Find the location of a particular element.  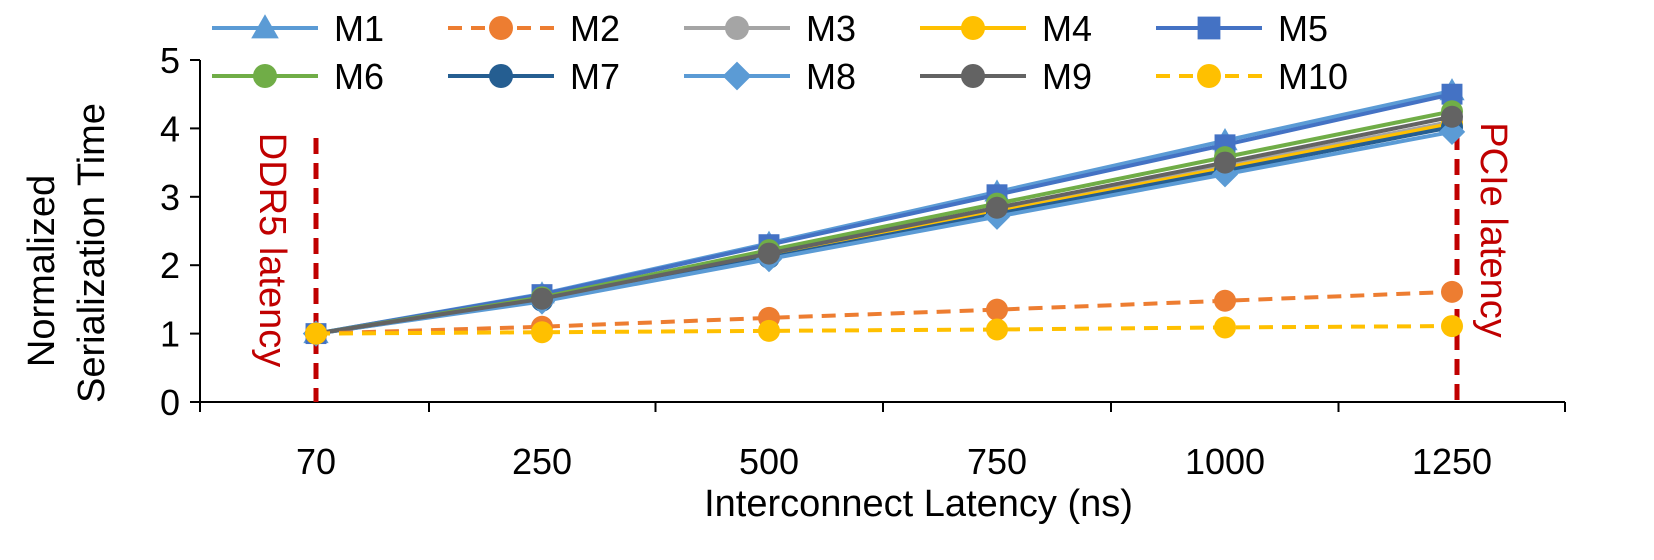

x-axis-label: Interconnect Latency (ns) is located at coordinates (918, 504).